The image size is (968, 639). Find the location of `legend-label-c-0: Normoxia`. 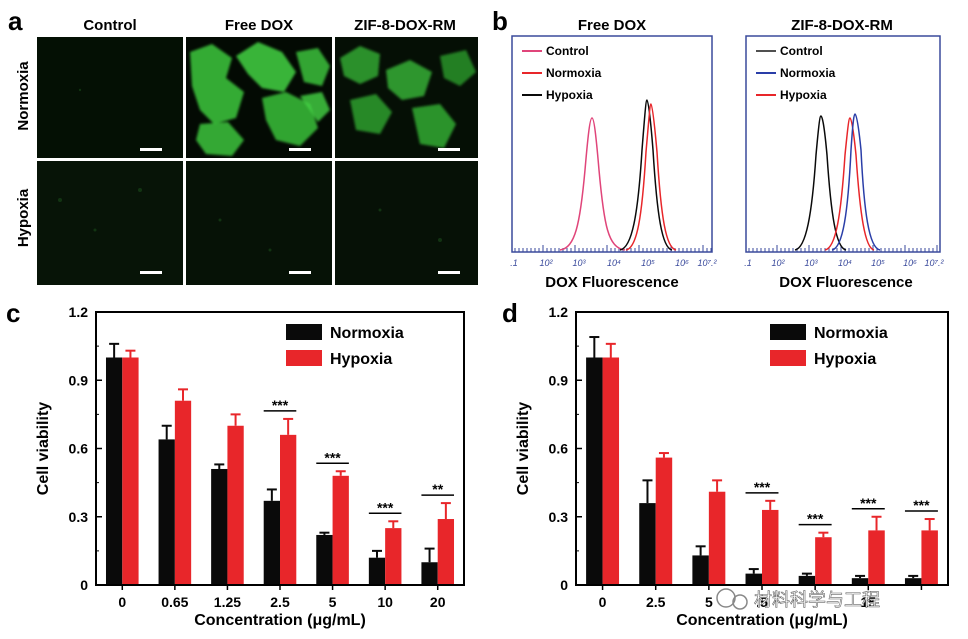

legend-label-c-0: Normoxia is located at coordinates (367, 333).